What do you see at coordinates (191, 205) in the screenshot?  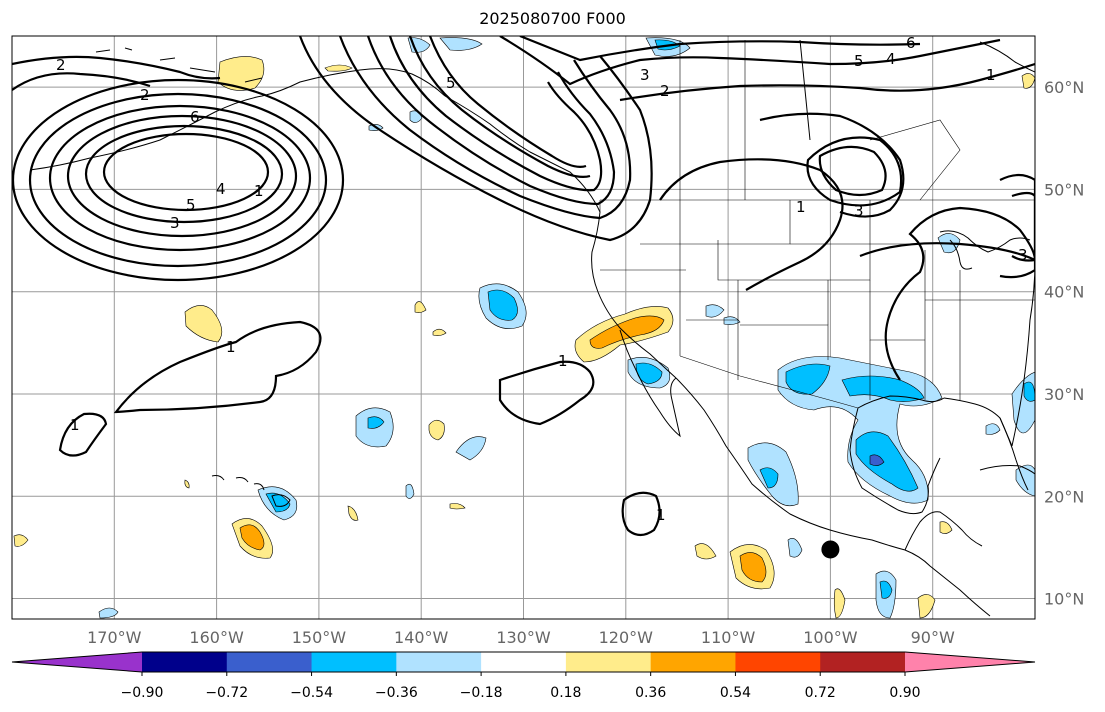 I see `contour-label: 5` at bounding box center [191, 205].